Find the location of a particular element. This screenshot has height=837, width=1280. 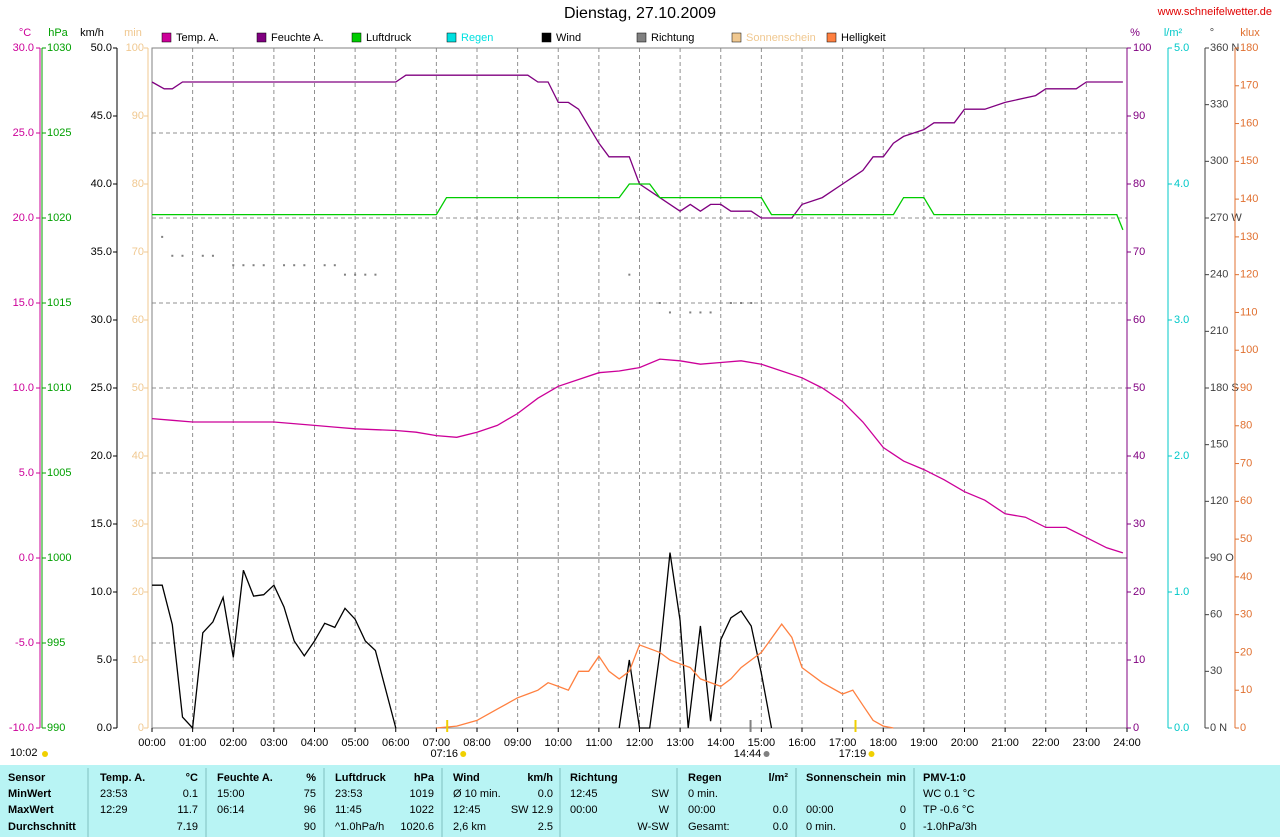

axis-title: ° is located at coordinates (1212, 33).